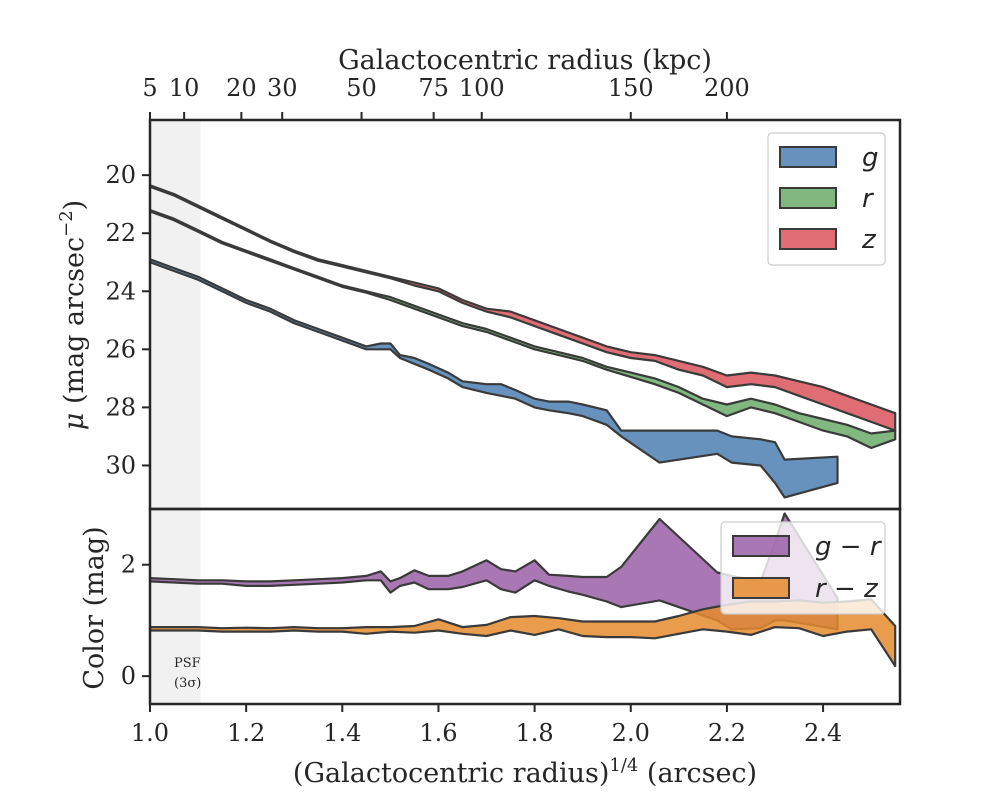 The image size is (1000, 800). Describe the element at coordinates (241, 88) in the screenshot. I see `top-x-tick-label: 20` at that location.